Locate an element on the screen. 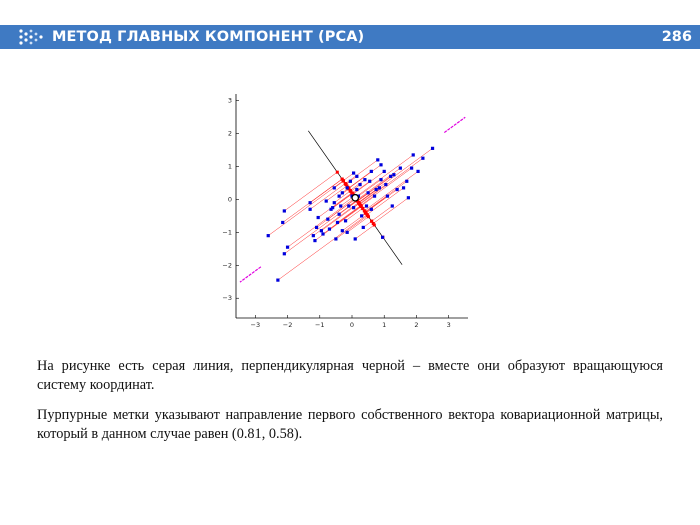 The image size is (700, 525). y-tick-label: 1 is located at coordinates (230, 166).